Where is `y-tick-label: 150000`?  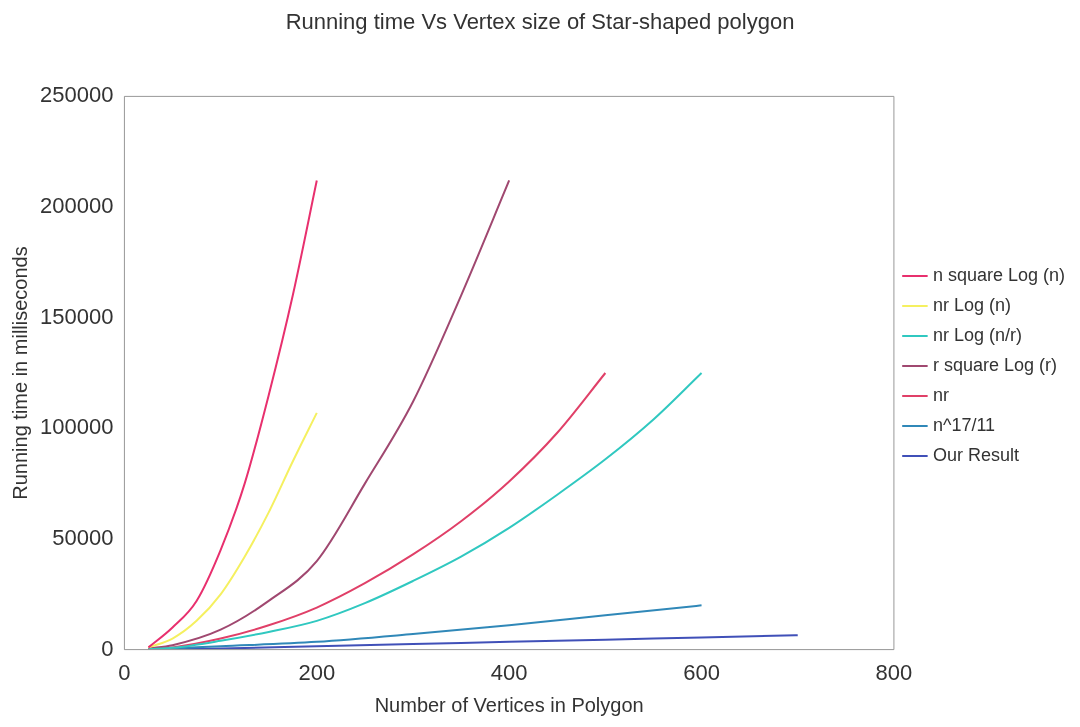 y-tick-label: 150000 is located at coordinates (76, 316).